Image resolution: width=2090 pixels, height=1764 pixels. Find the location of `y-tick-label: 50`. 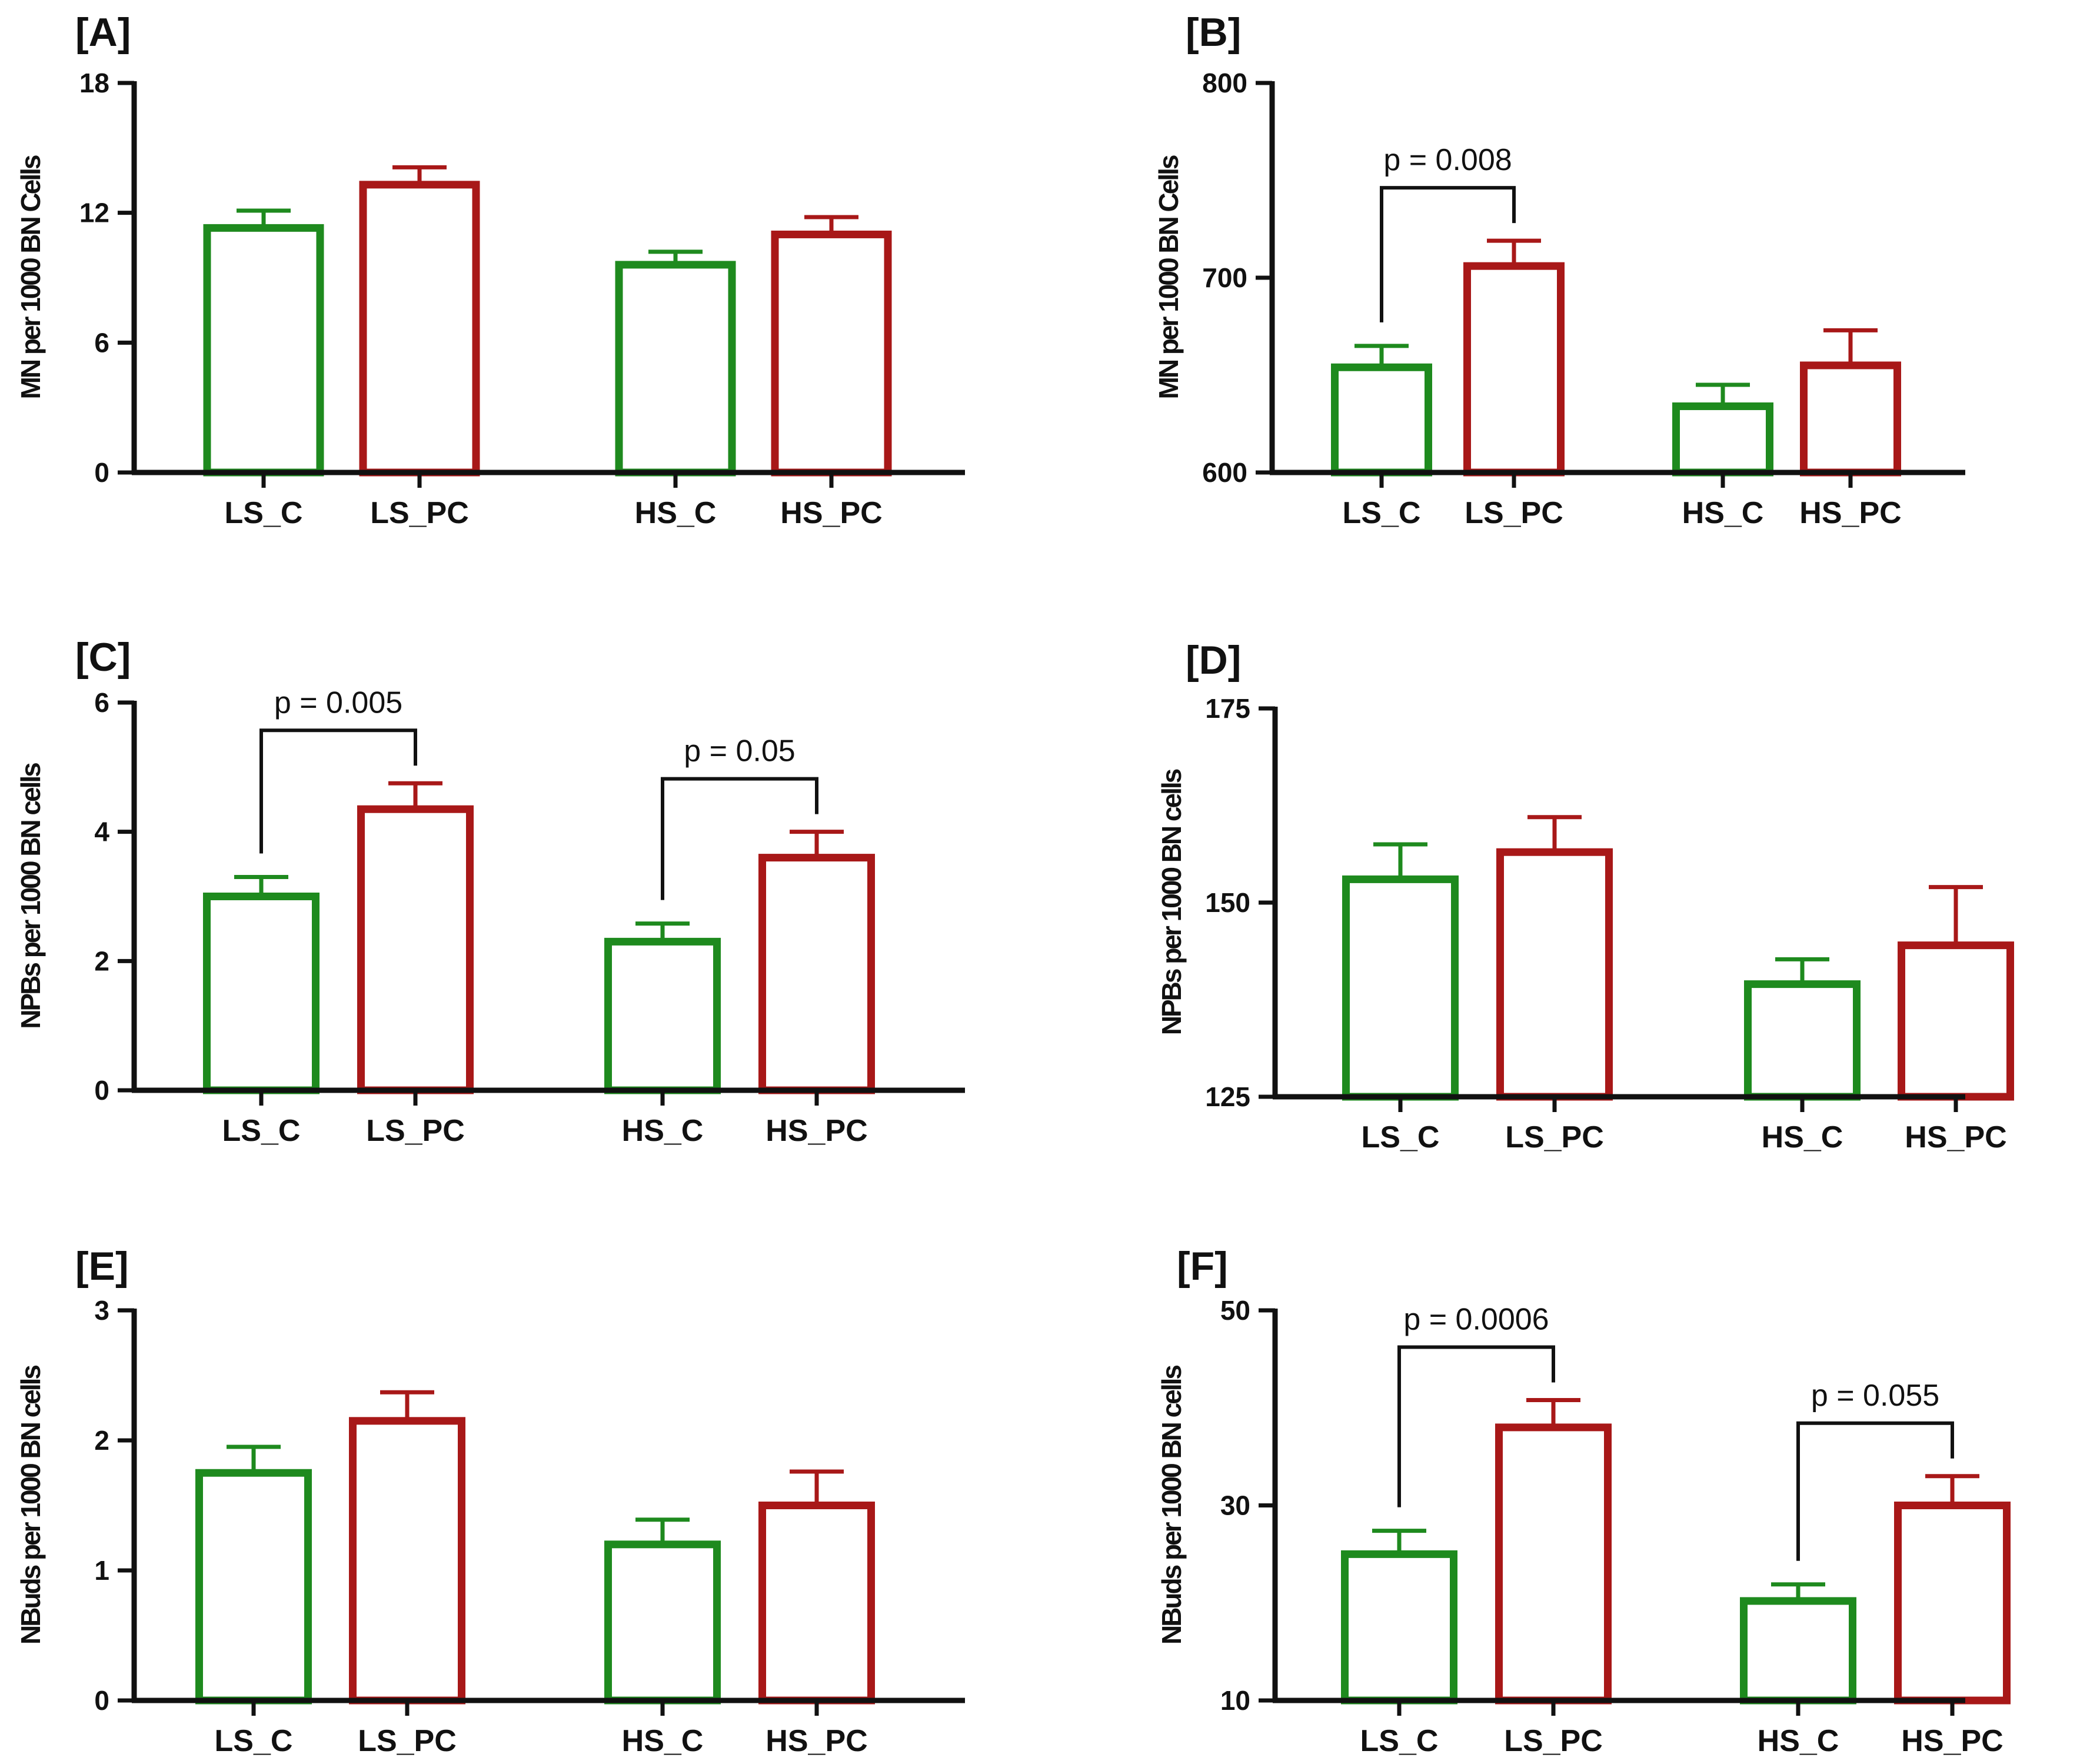

y-tick-label: 50 is located at coordinates (1235, 1310).